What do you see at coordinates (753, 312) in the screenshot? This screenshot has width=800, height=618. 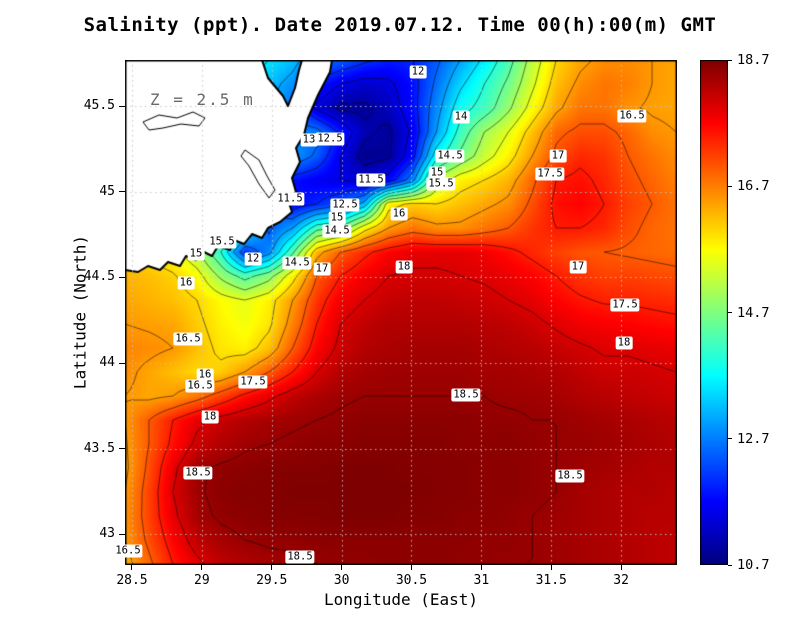 I see `colorbar-tick-label: 14.7` at bounding box center [753, 312].